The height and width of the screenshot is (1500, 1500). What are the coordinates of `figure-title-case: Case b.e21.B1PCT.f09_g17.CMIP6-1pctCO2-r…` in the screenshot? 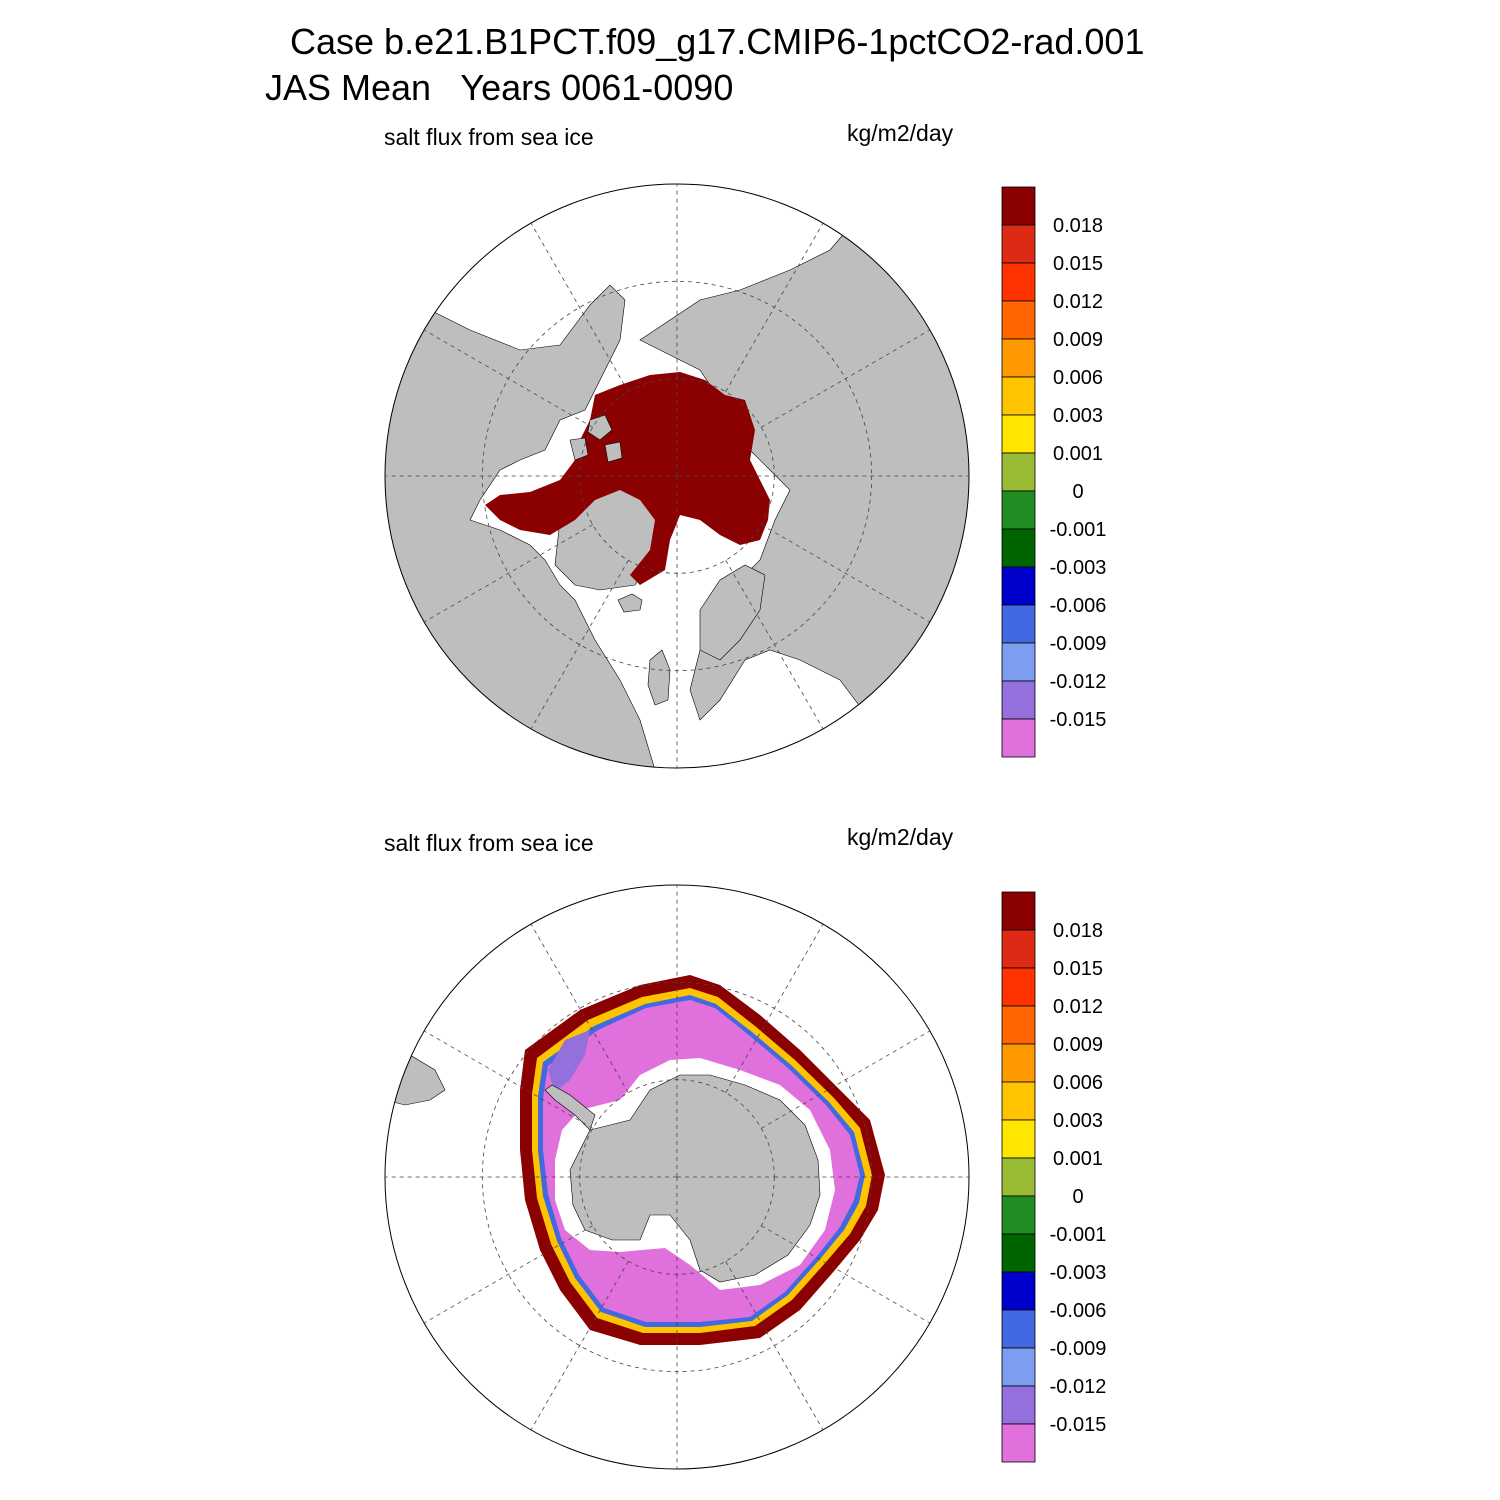 It's located at (717, 41).